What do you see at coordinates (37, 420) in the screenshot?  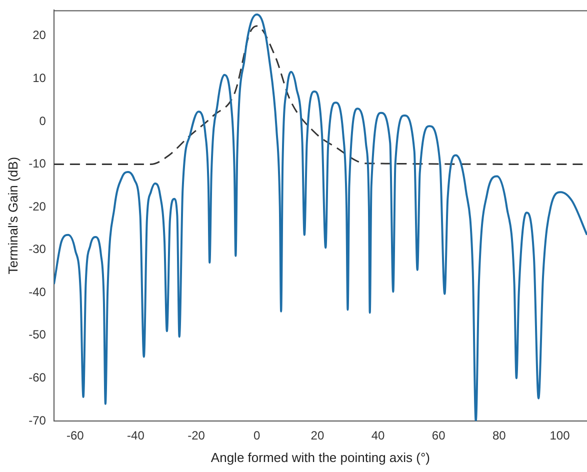 I see `y-tick-label: -70` at bounding box center [37, 420].